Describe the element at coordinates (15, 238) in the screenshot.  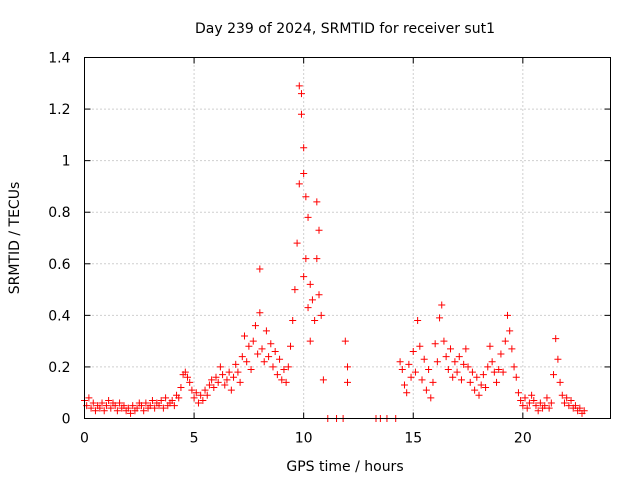
I see `y-axis-label: SRMTID / TECUs` at that location.